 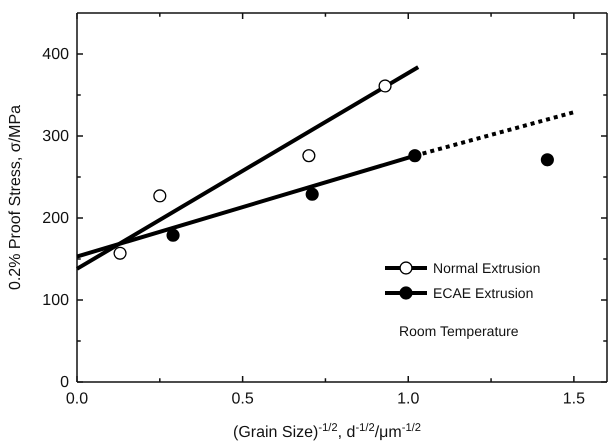 I want to click on y-tick-label: 0, so click(x=65, y=383).